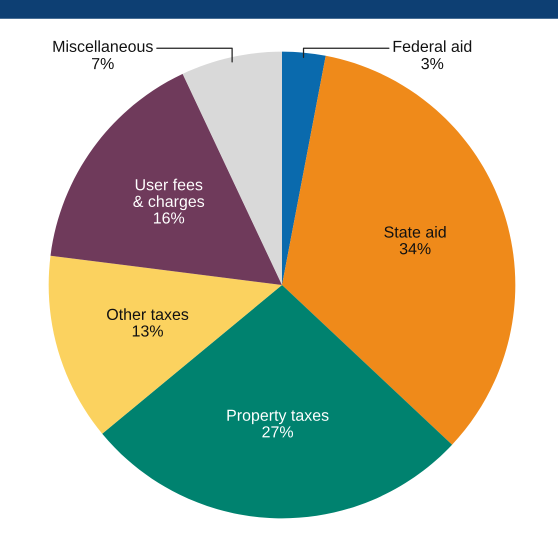  What do you see at coordinates (103, 64) in the screenshot?
I see `data-label: 7%` at bounding box center [103, 64].